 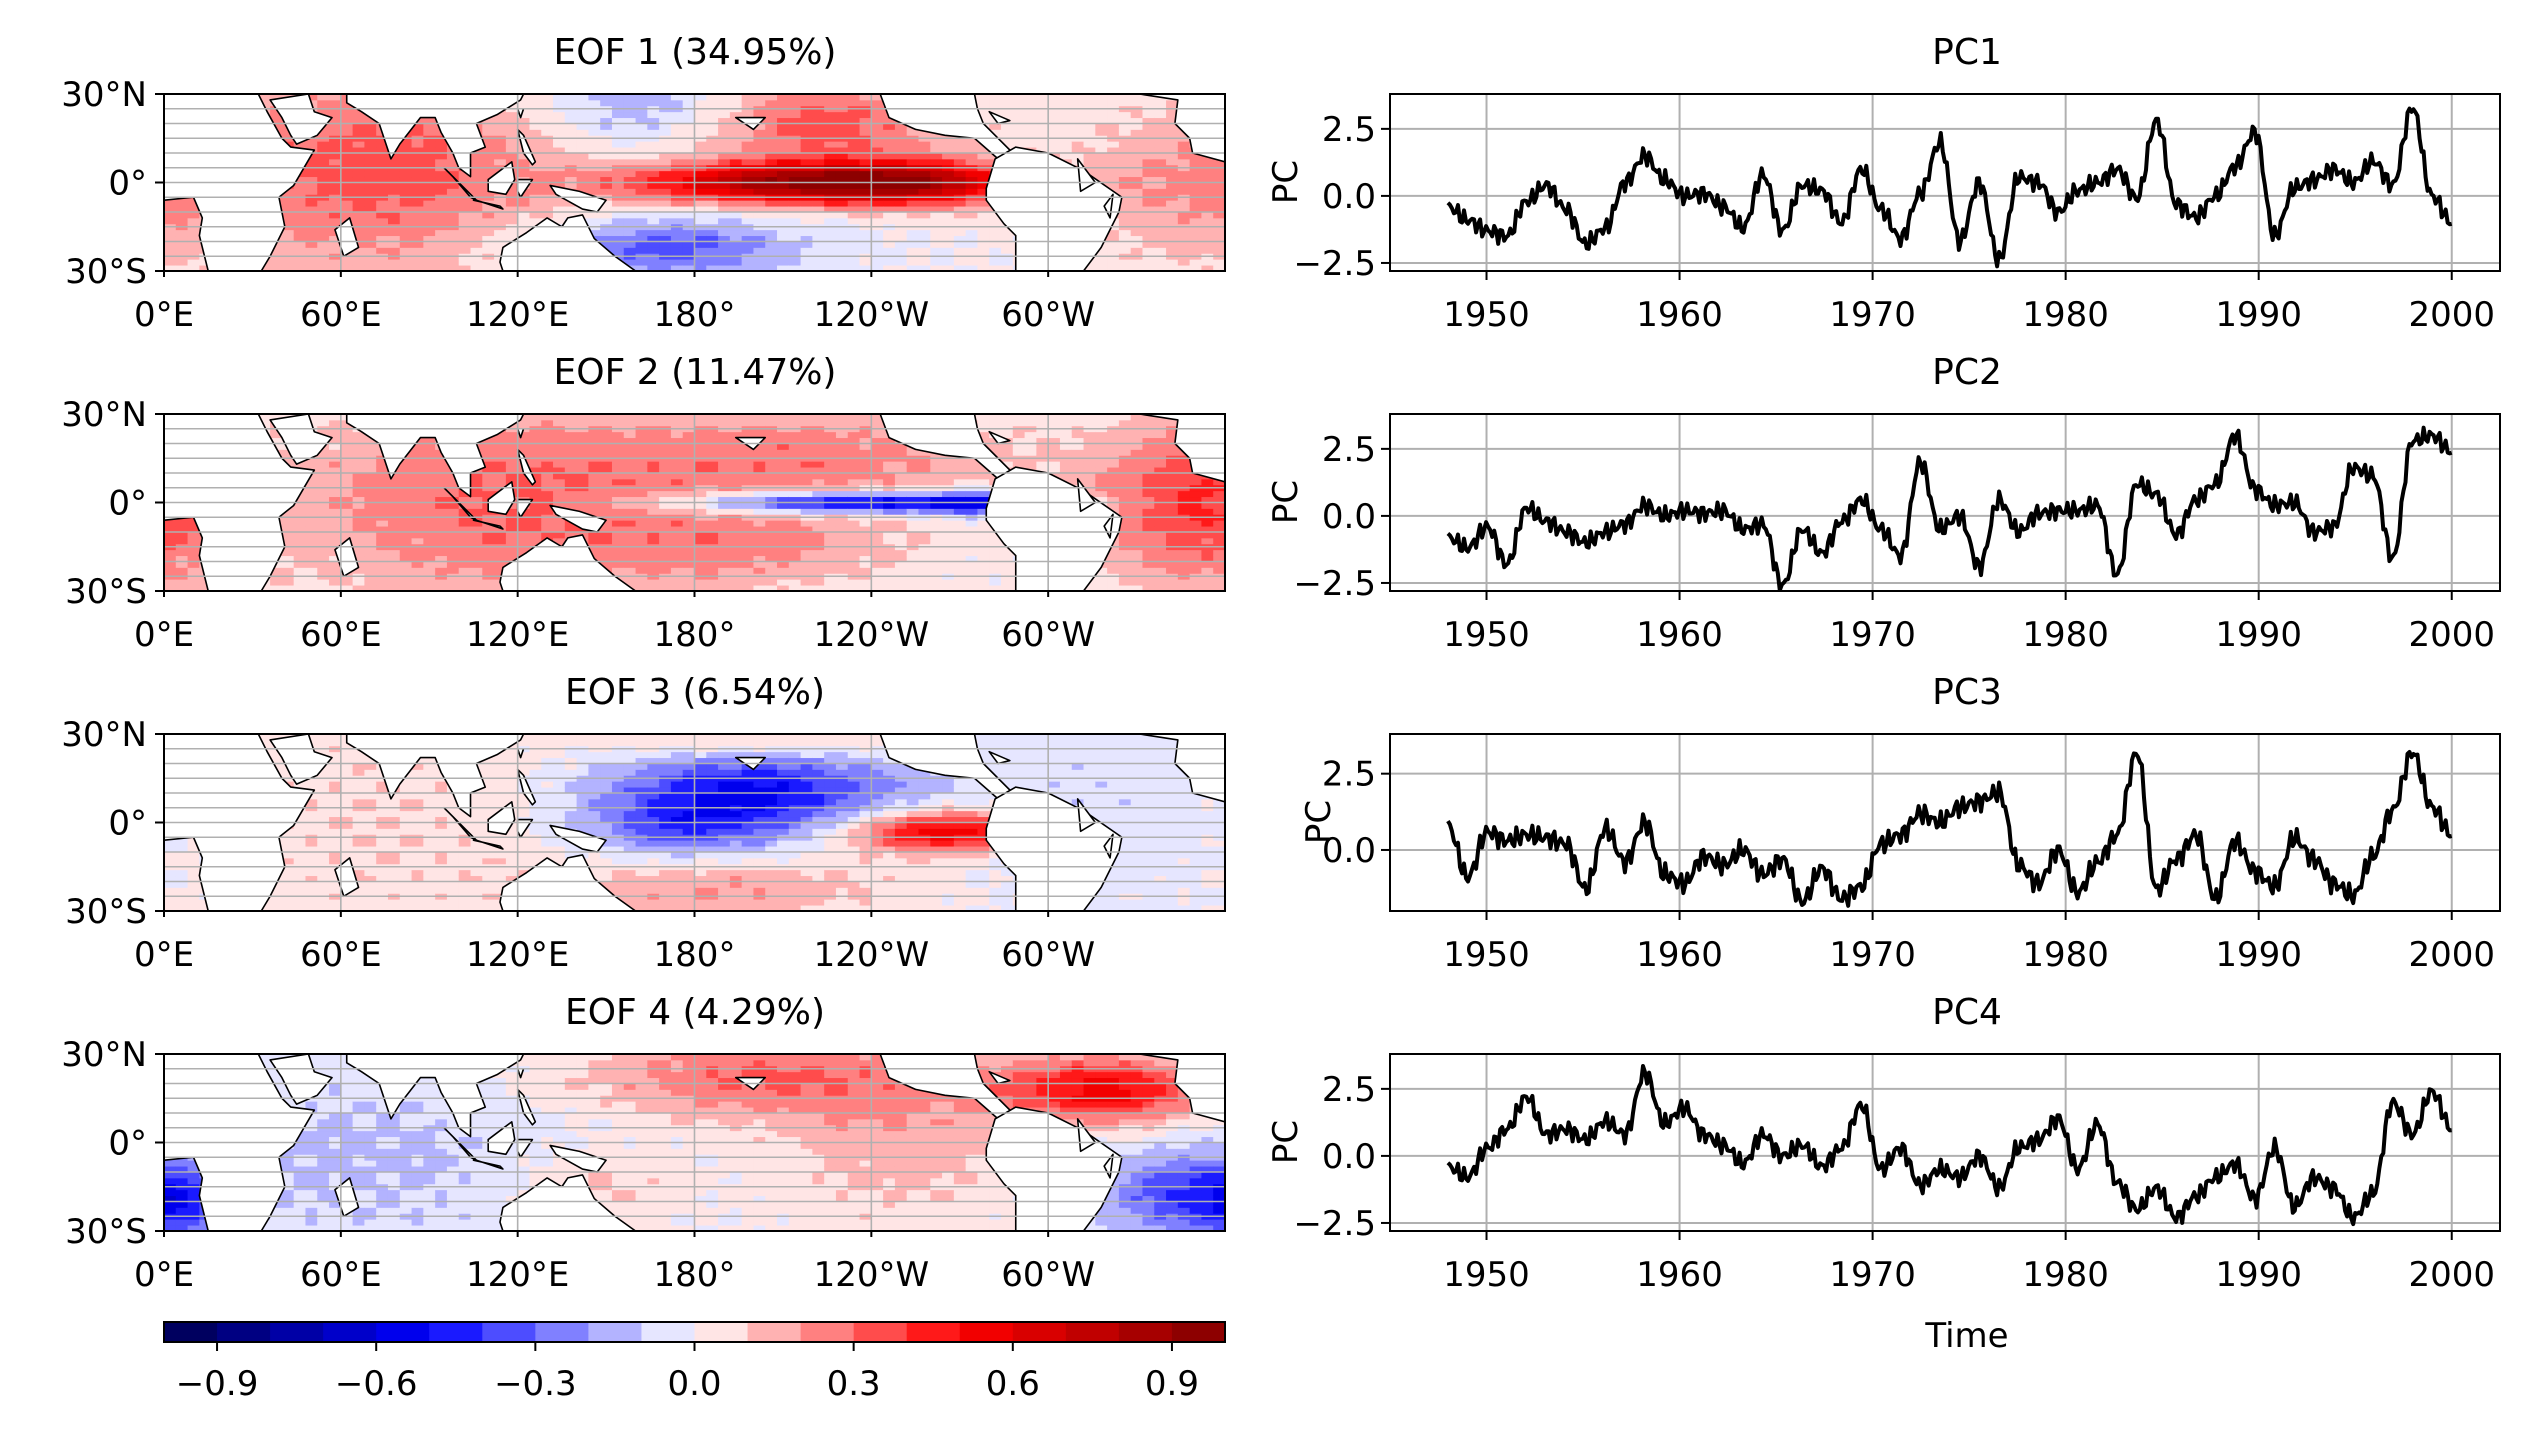 I want to click on y-tick-label: −2.5, so click(x=1334, y=264).